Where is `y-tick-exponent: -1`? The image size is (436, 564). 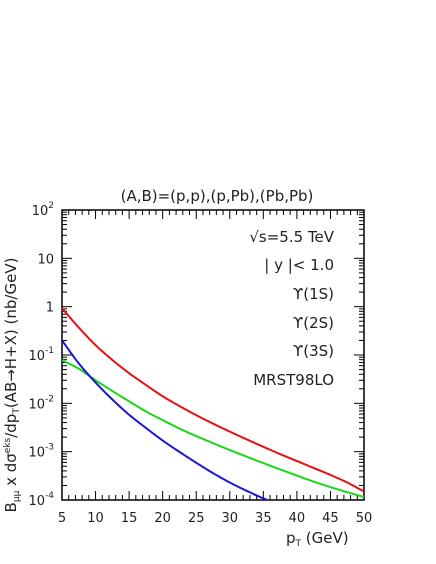 y-tick-exponent: -1 is located at coordinates (49, 351).